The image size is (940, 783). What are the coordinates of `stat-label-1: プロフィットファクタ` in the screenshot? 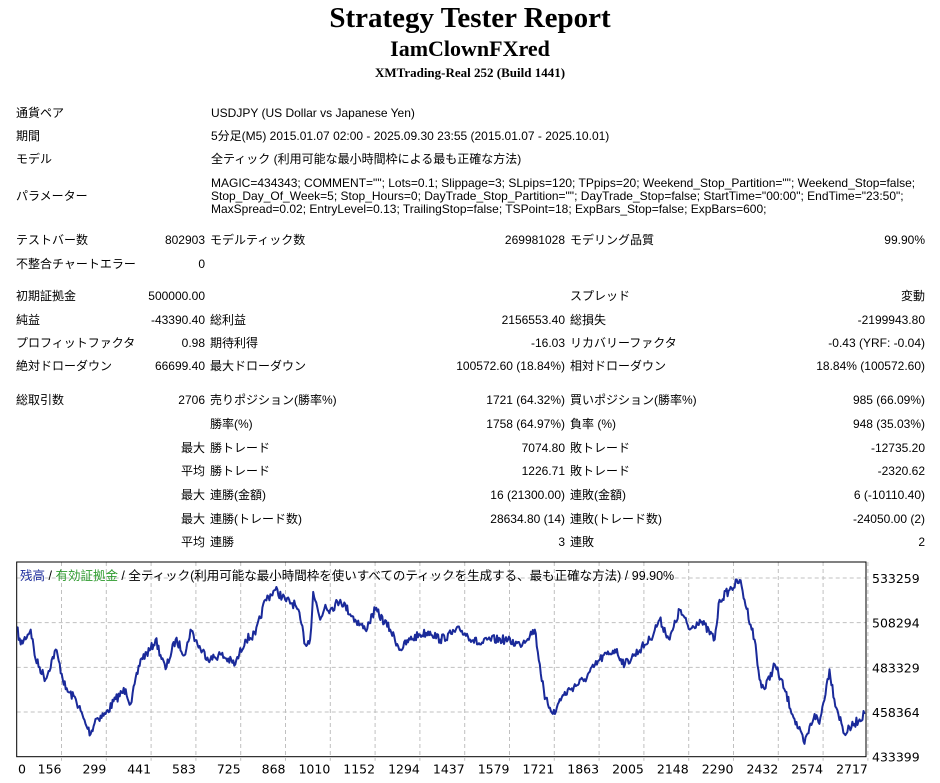 It's located at (76, 343).